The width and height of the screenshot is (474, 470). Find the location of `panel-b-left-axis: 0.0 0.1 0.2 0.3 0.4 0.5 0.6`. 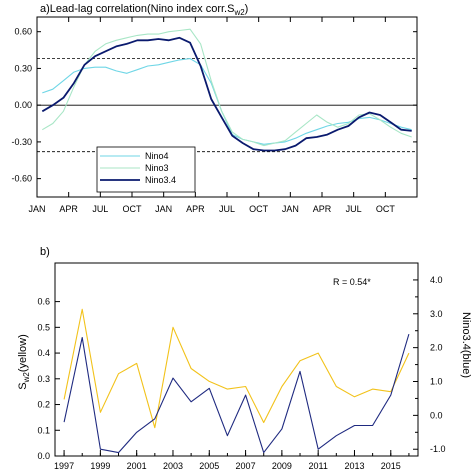

panel-b-left-axis: 0.0 0.1 0.2 0.3 0.4 0.5 0.6 is located at coordinates (48, 379).